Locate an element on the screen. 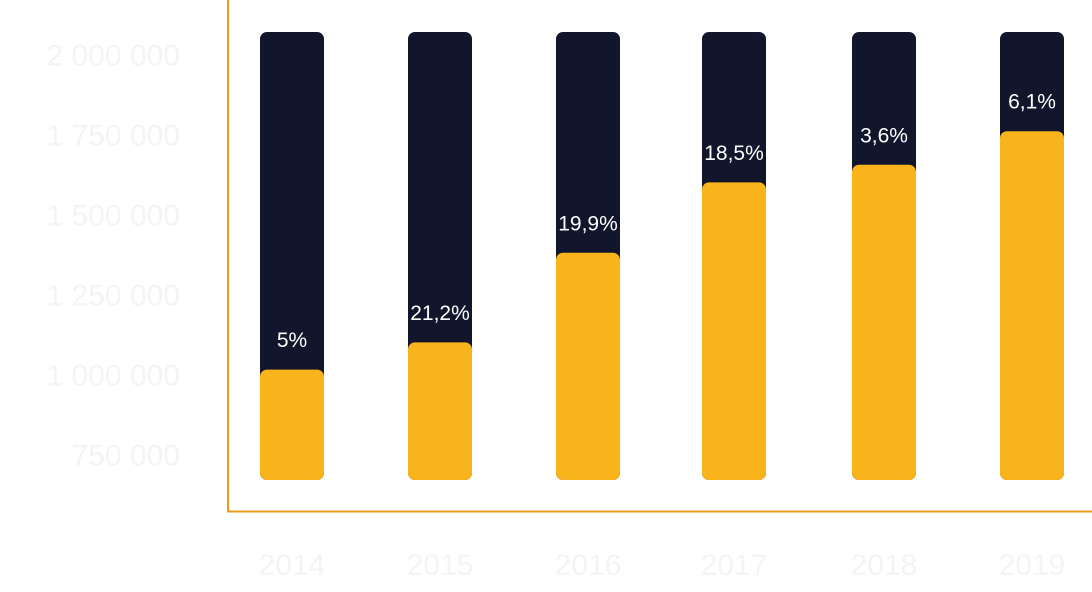 This screenshot has height=592, width=1092. bar-group: 6,1% is located at coordinates (1032, 256).